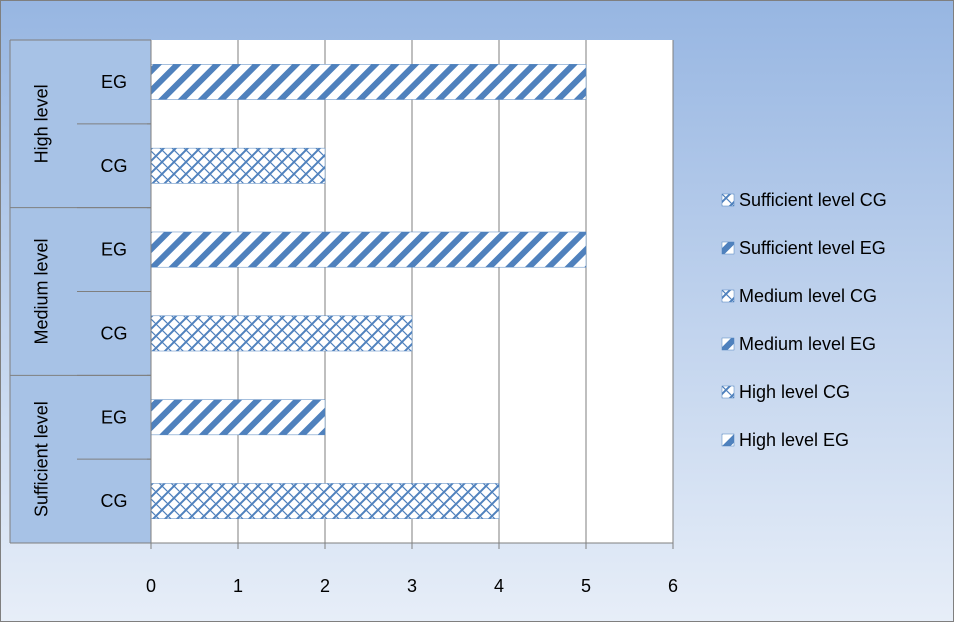 This screenshot has width=954, height=622. I want to click on legend-label-sufficient-level-cg: Sufficient level CG, so click(813, 200).